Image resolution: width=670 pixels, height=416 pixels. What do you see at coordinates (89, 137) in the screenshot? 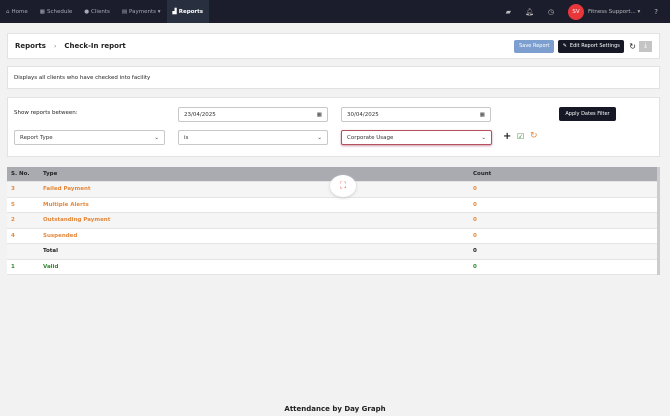
I see `report-field-select: Report Type ⌄` at bounding box center [89, 137].